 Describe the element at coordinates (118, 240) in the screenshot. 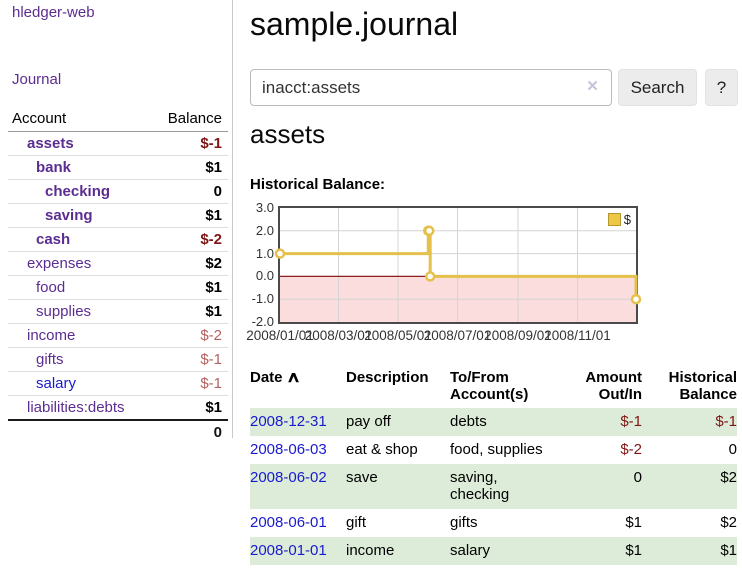

I see `account-row-cash: cash $-2` at that location.